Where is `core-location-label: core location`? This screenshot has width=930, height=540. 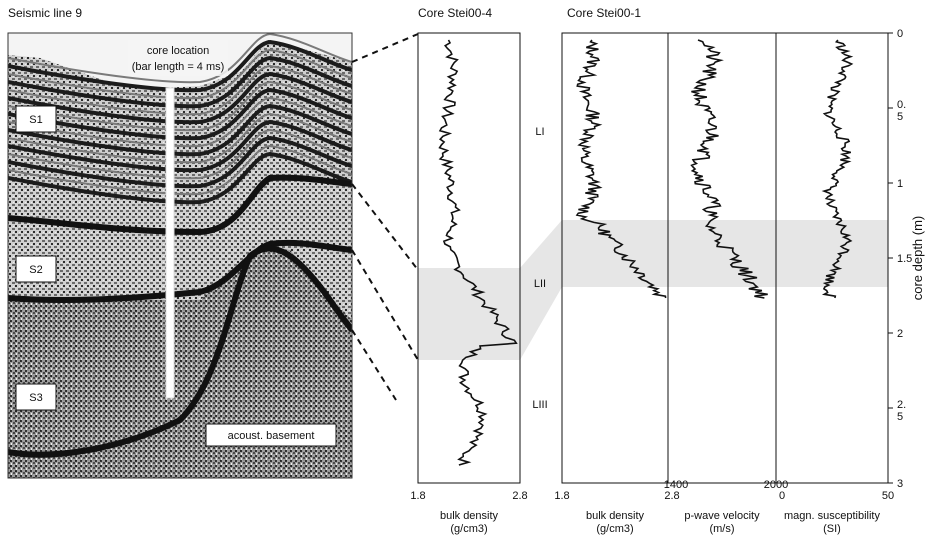 core-location-label: core location is located at coordinates (178, 51).